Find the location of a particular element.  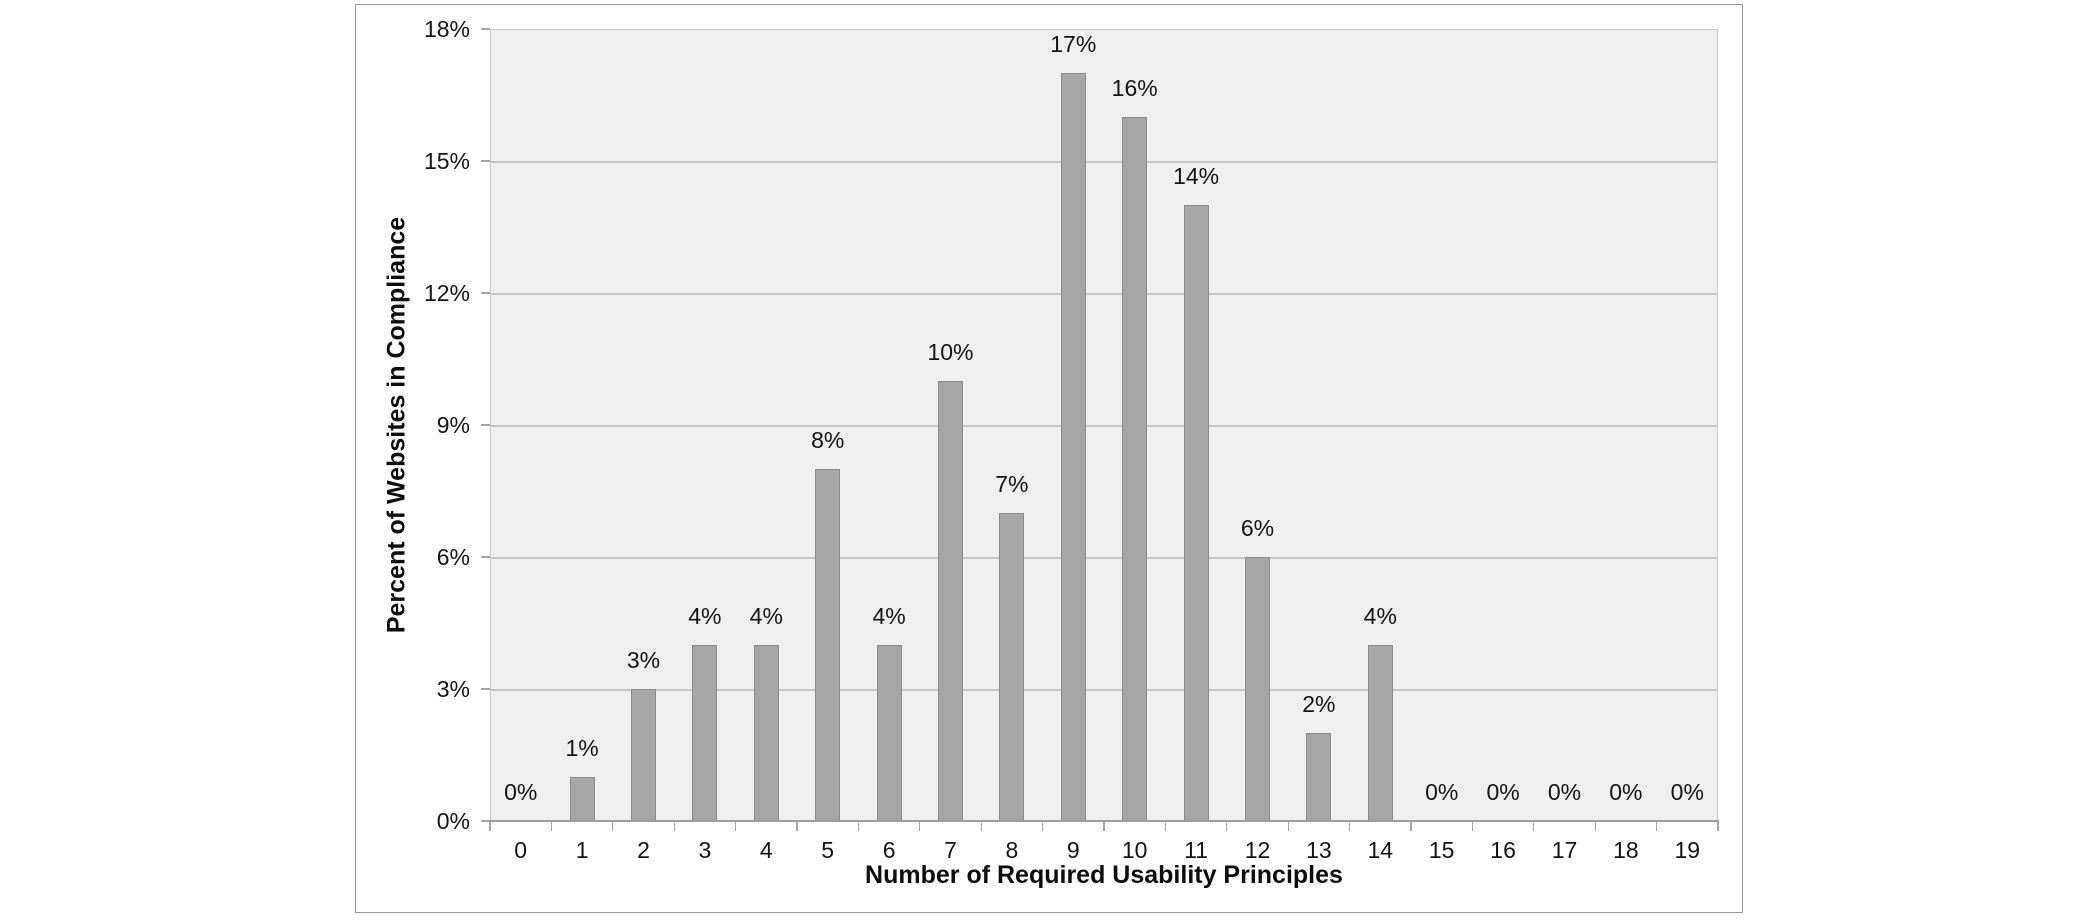

x-tick-label: 4 is located at coordinates (766, 850).